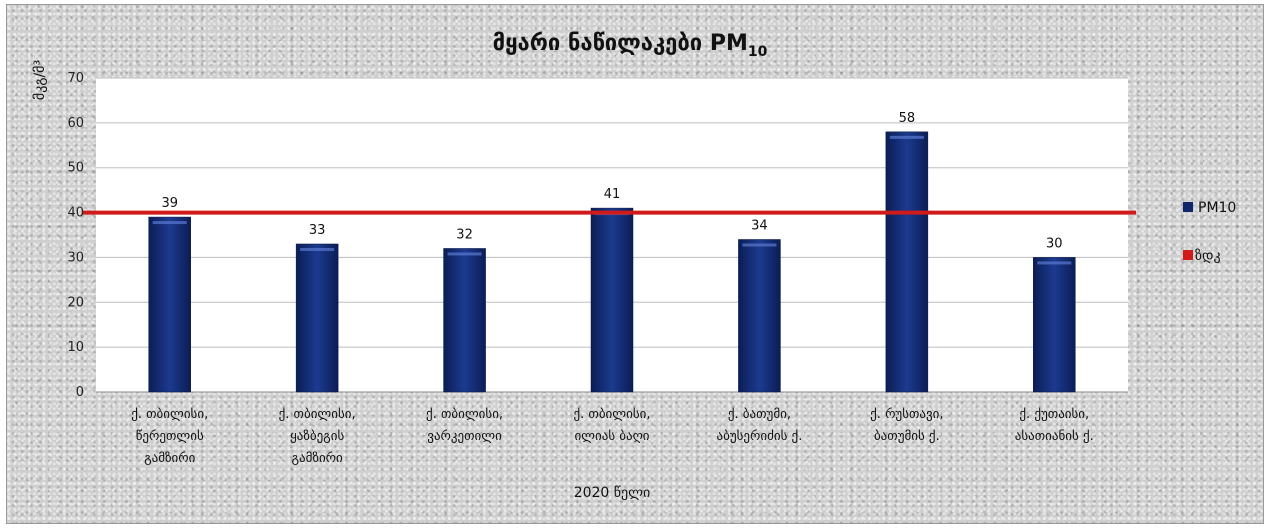 Image resolution: width=1272 pixels, height=532 pixels. What do you see at coordinates (759, 225) in the screenshot?
I see `data-label: 34` at bounding box center [759, 225].